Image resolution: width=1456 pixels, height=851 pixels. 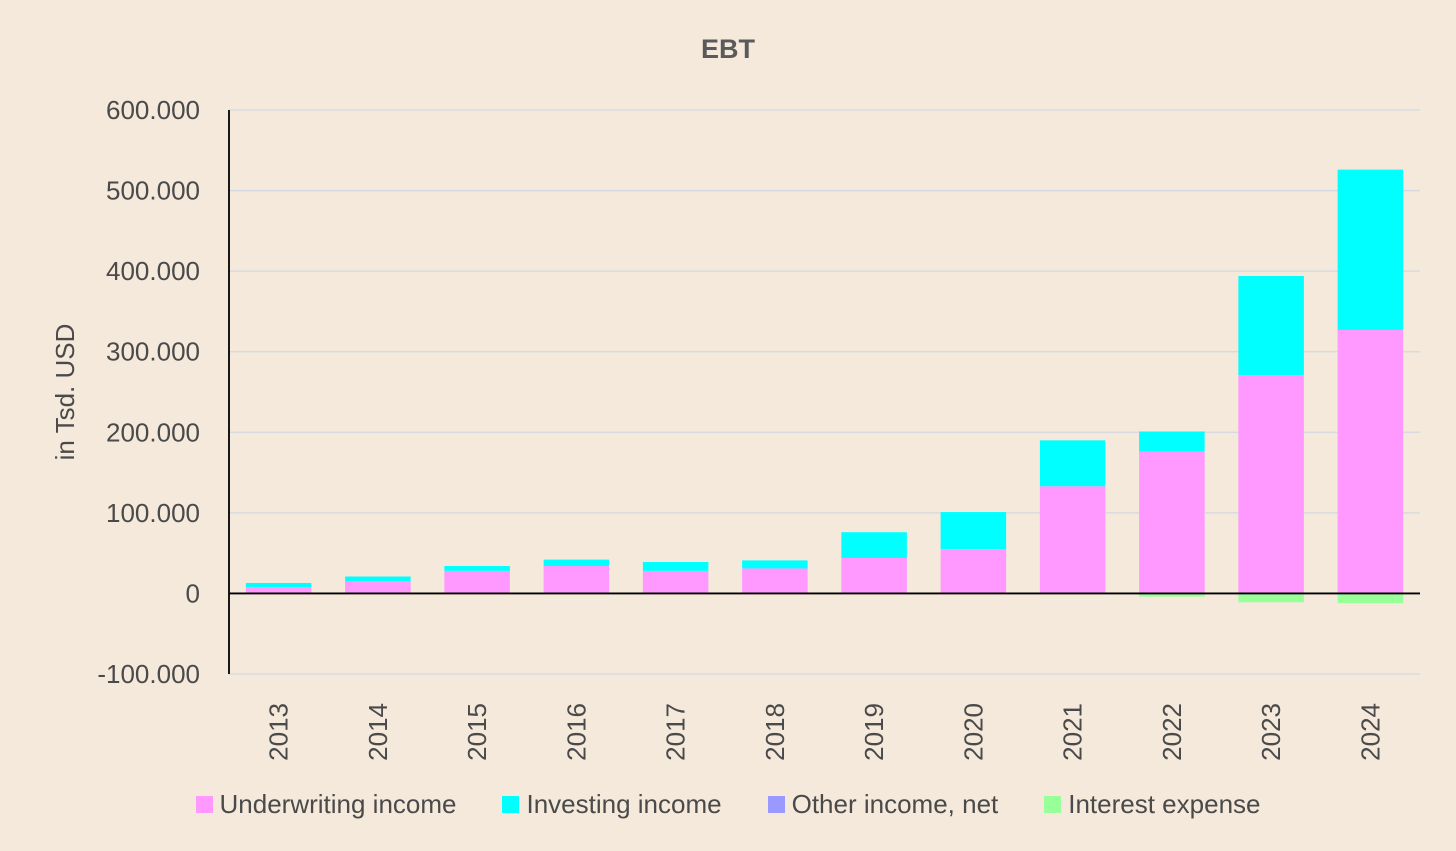 What do you see at coordinates (153, 513) in the screenshot?
I see `y-tick-label: 100.000` at bounding box center [153, 513].